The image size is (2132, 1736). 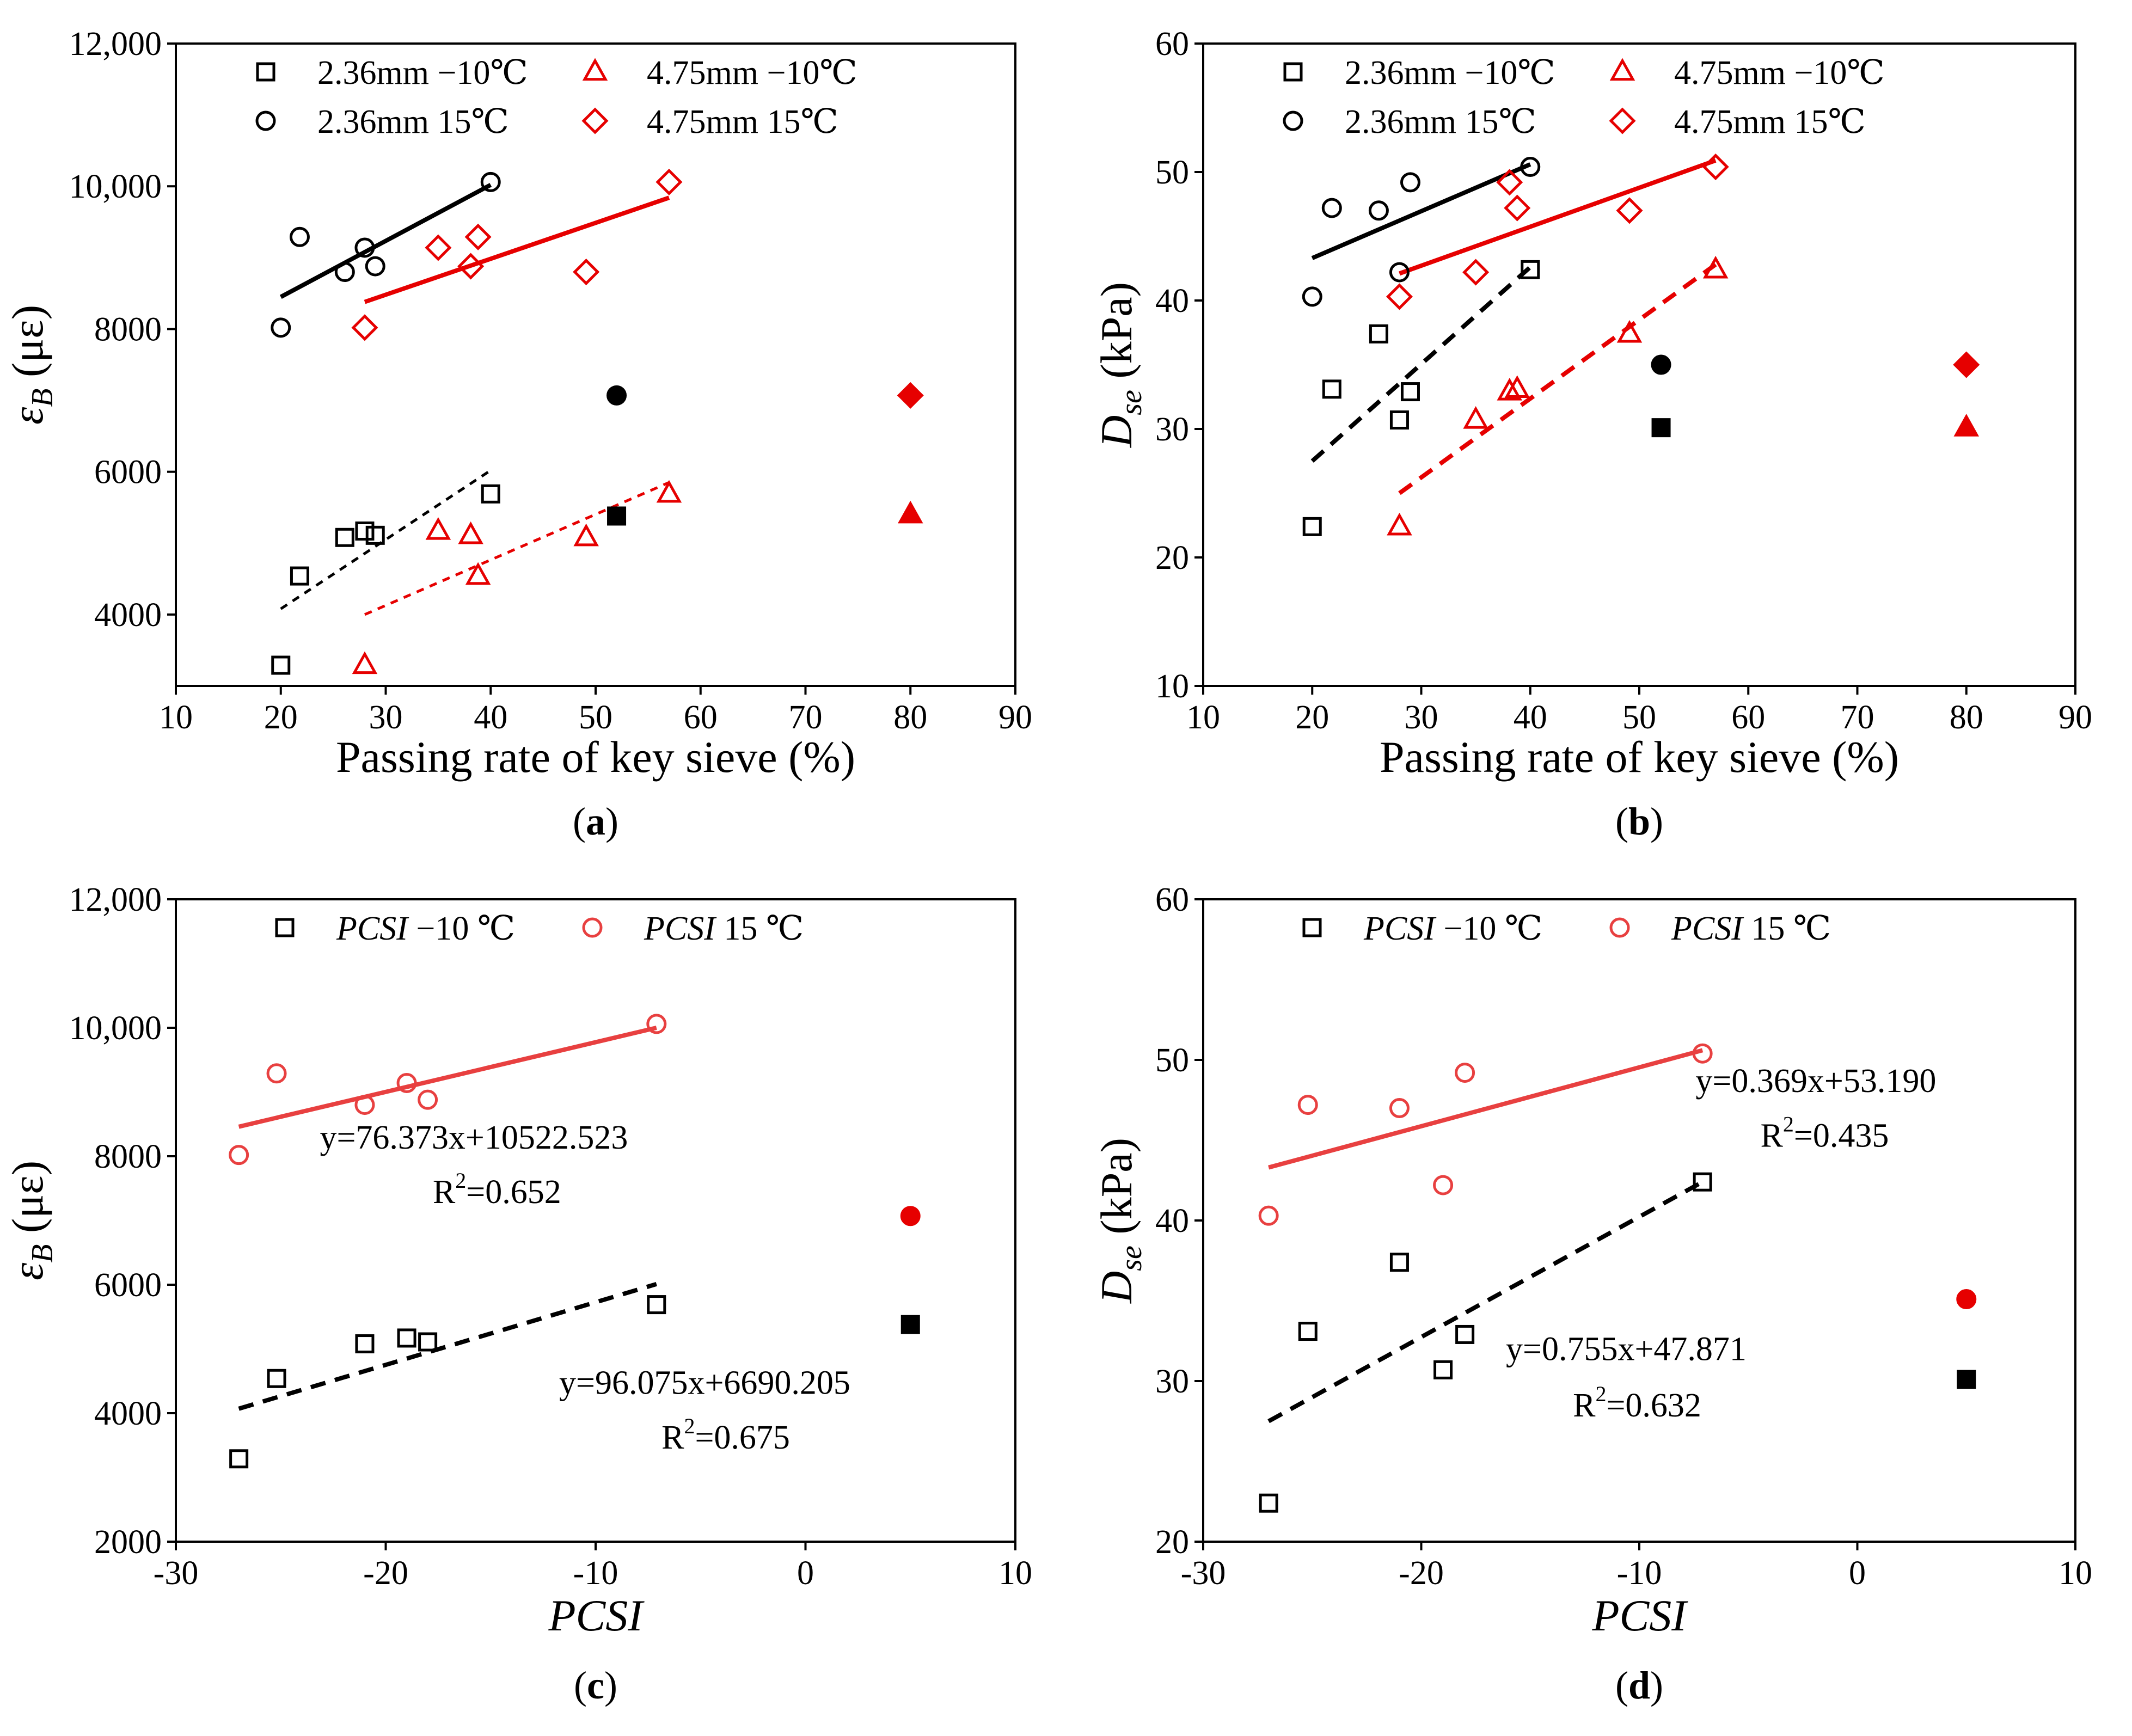 I want to click on y-label-symbol: ε, so click(x=28, y=416).